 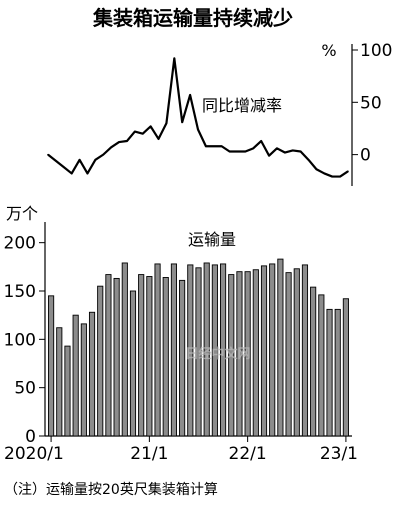 I want to click on chart-title: 集装箱运输量持续减少, so click(x=192, y=18).